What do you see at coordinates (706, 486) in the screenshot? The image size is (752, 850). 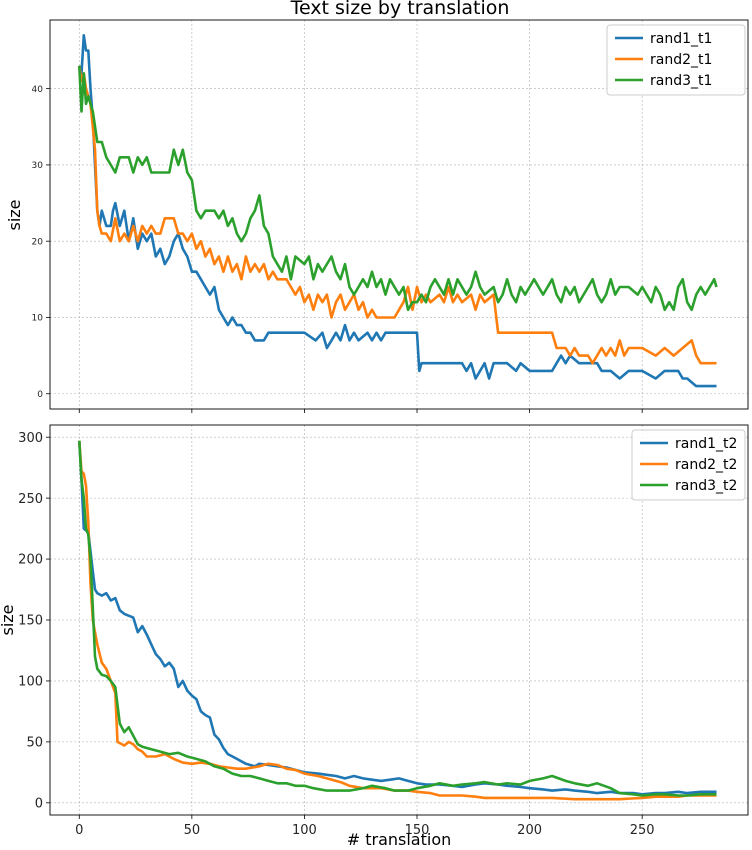 I see `legend-label: rand3_t2` at bounding box center [706, 486].